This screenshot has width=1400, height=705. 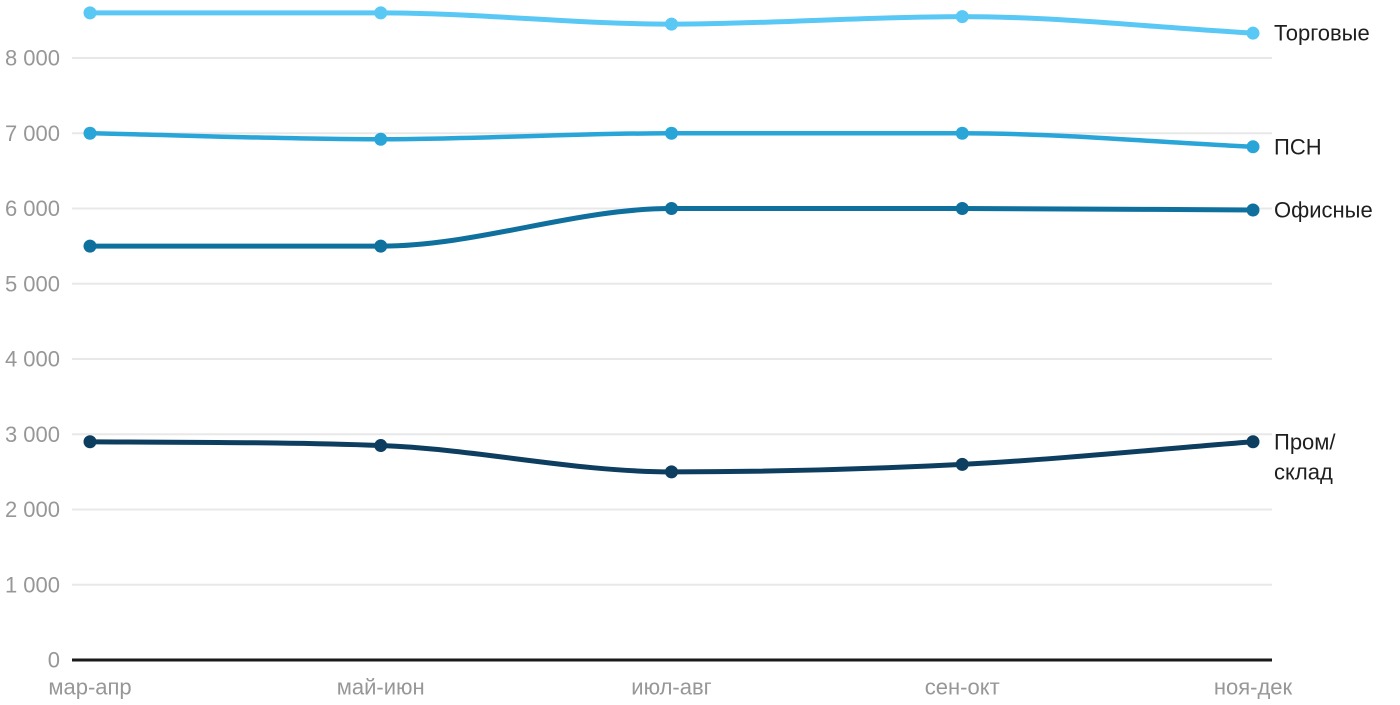 What do you see at coordinates (1323, 210) in the screenshot?
I see `series-label-ofisnye: Офисные` at bounding box center [1323, 210].